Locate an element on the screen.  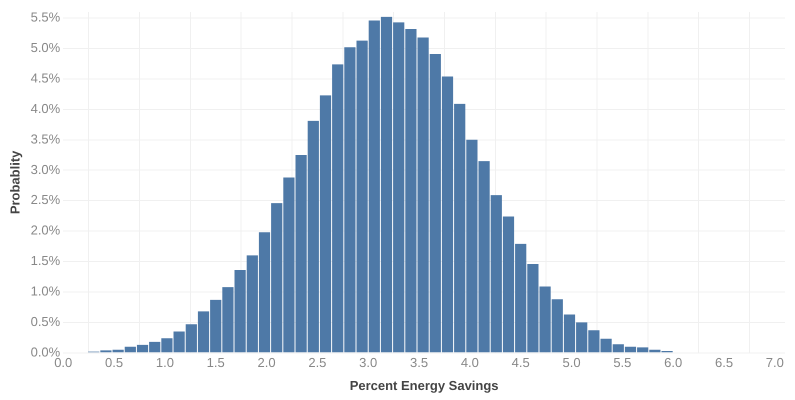
x-axis-title: Percent Energy Savings is located at coordinates (424, 385).